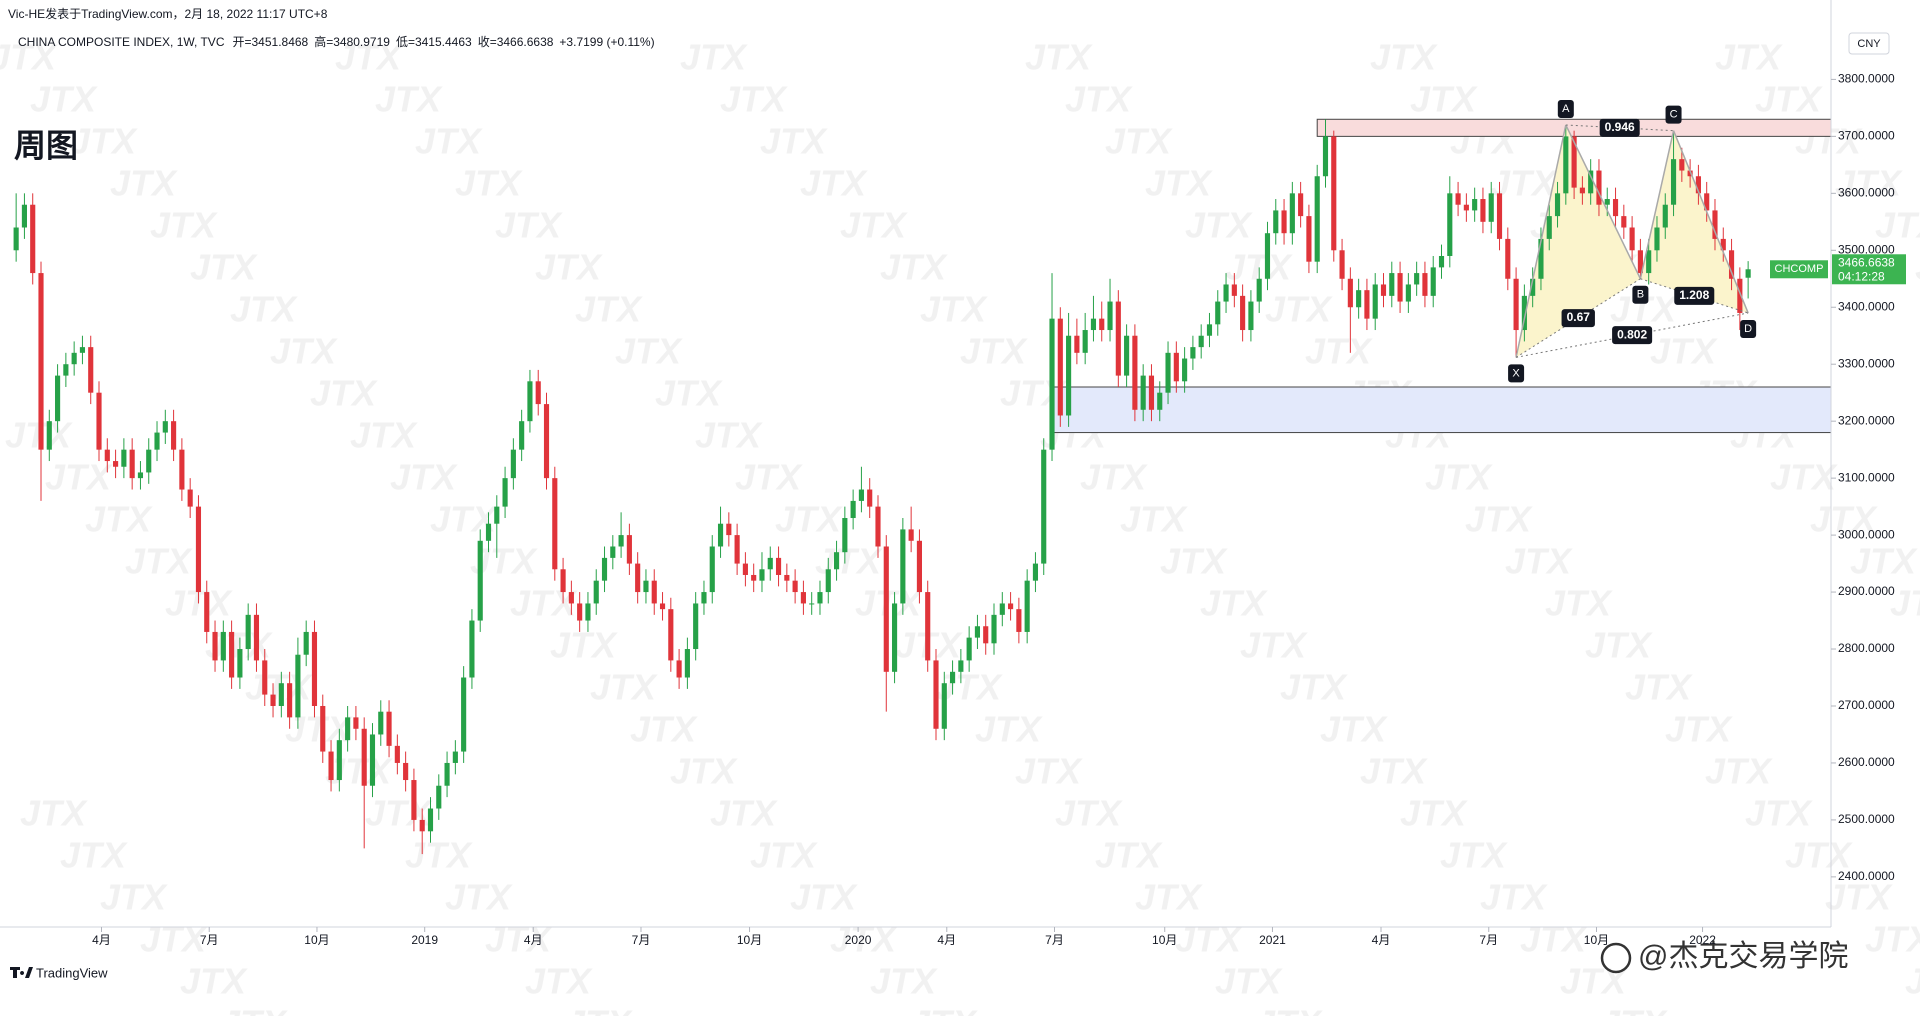 The height and width of the screenshot is (1016, 1920). What do you see at coordinates (424, 940) in the screenshot?
I see `x-tick-label: 2019` at bounding box center [424, 940].